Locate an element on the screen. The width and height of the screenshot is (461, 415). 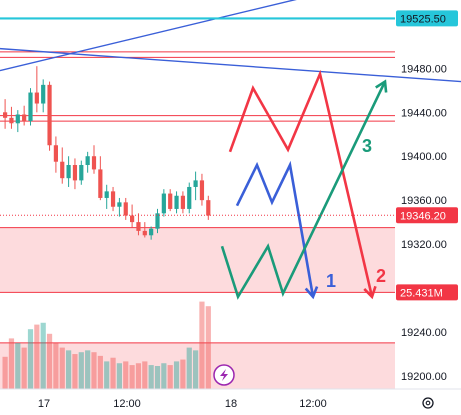
flash-badge is located at coordinates (224, 375).